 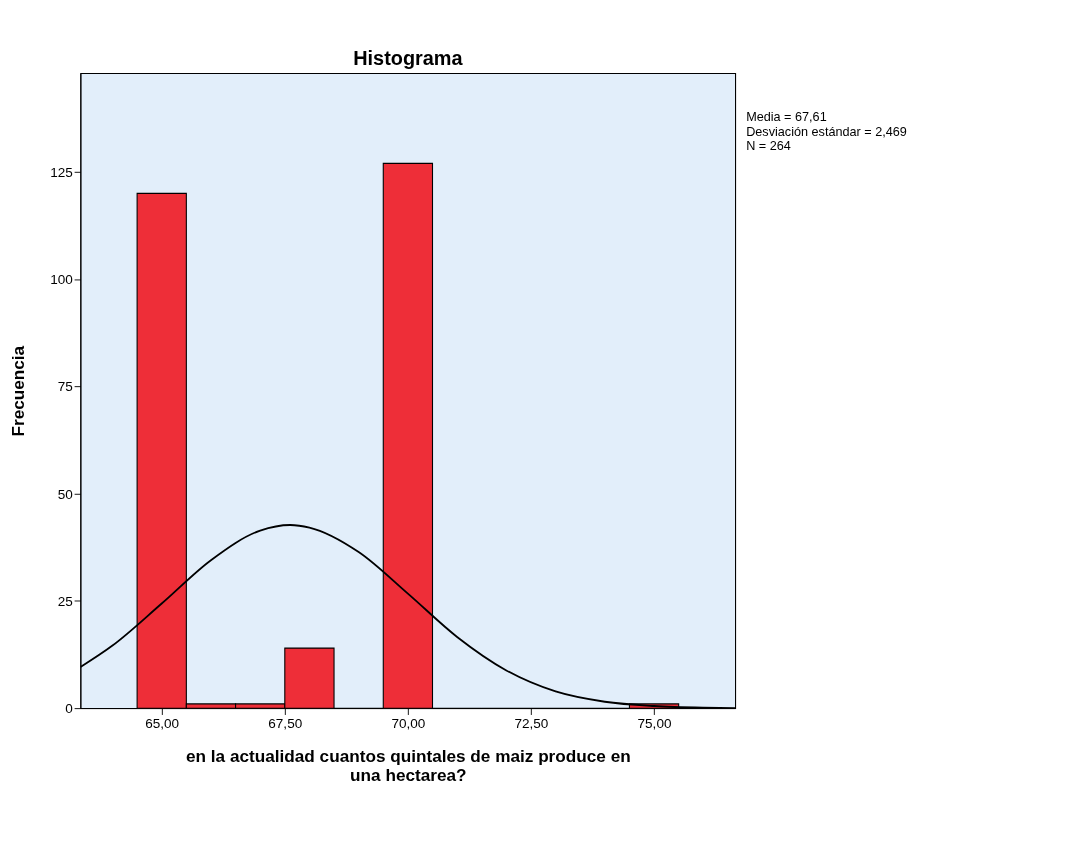 I want to click on chart-title: Histograma, so click(x=408, y=58).